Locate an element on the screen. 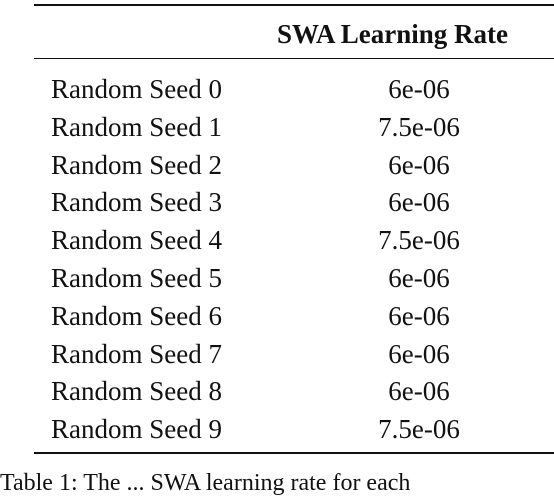 Image resolution: width=554 pixels, height=497 pixels. table-row: Random Seed 0 6e-06 is located at coordinates (294, 89).